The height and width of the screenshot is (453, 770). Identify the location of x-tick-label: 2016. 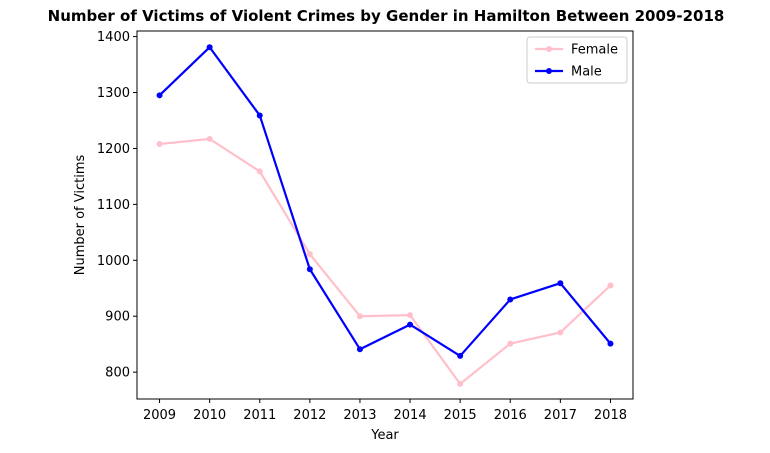
(510, 415).